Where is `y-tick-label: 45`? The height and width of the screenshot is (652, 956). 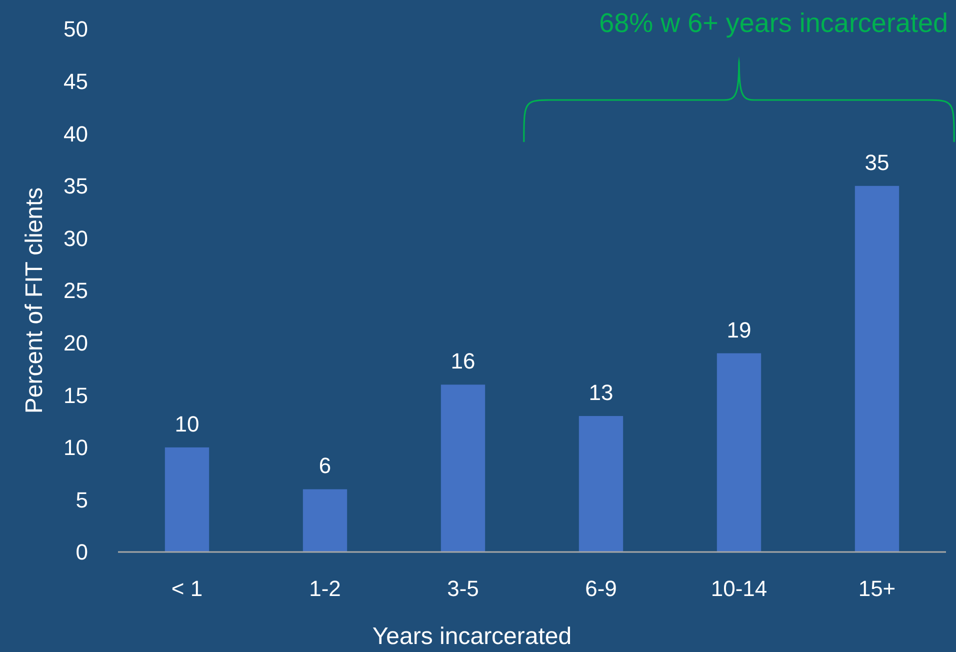 y-tick-label: 45 is located at coordinates (76, 81).